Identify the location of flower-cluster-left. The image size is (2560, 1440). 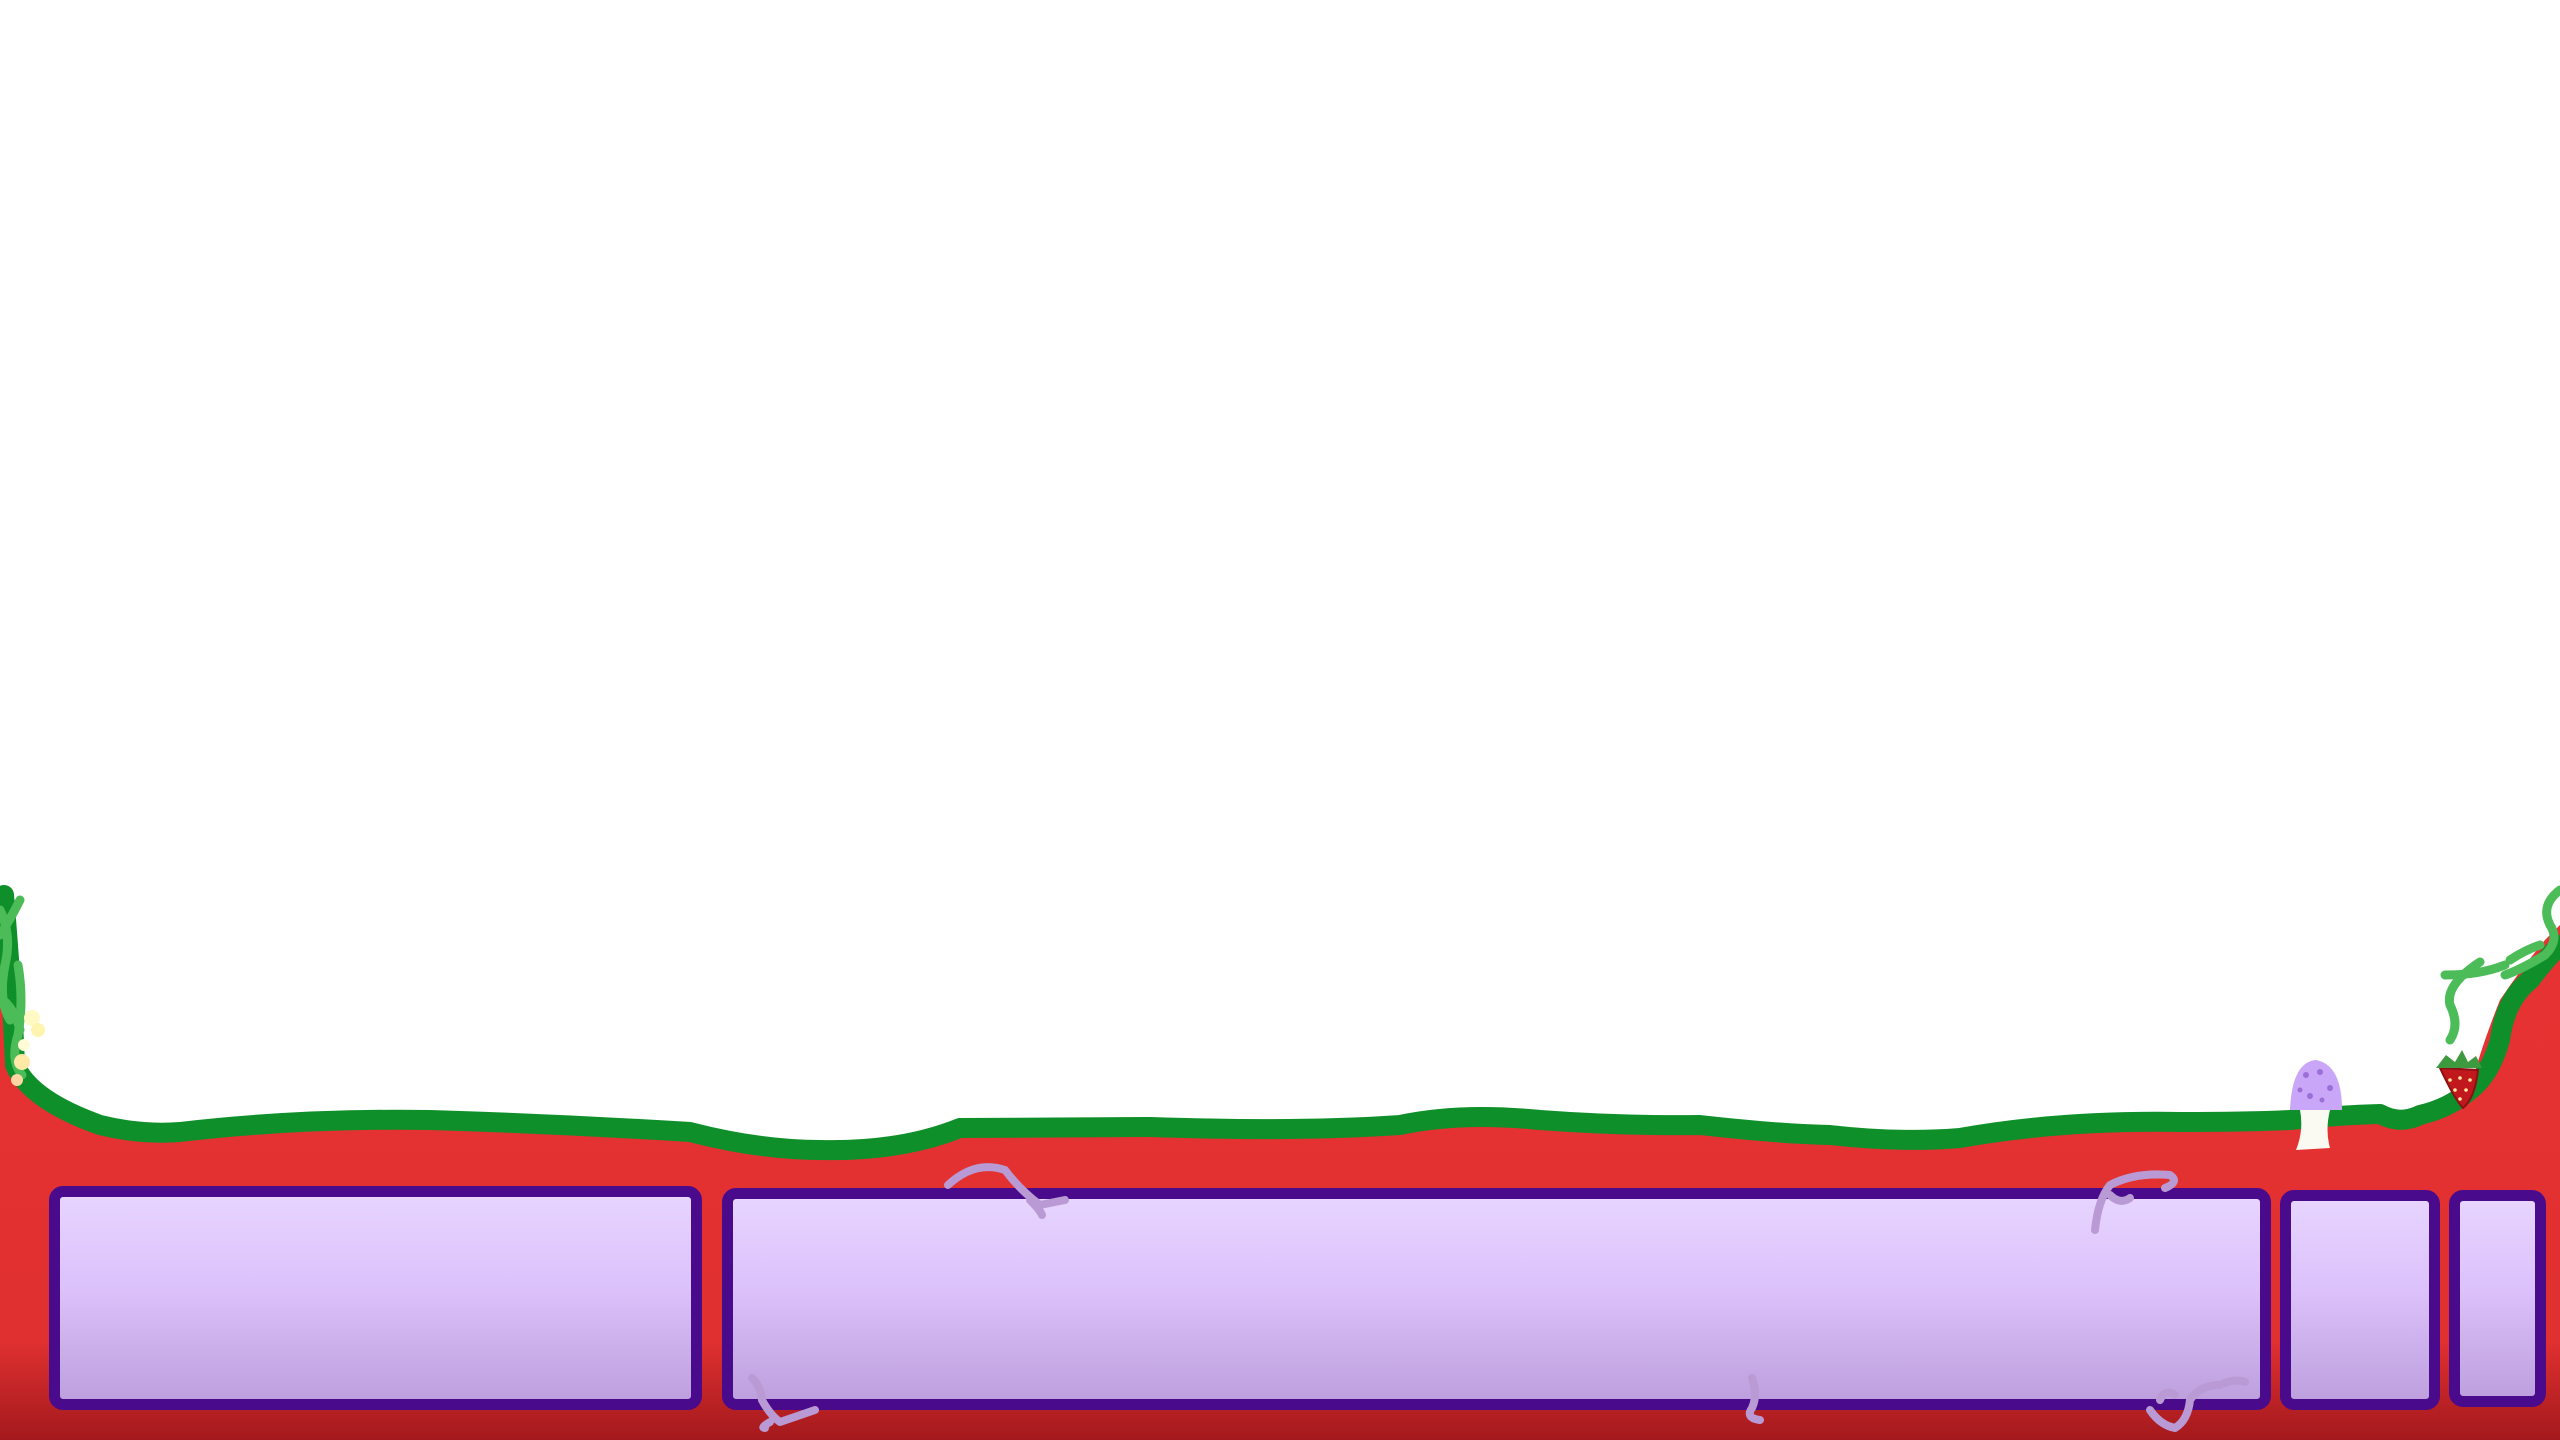
(28, 1048).